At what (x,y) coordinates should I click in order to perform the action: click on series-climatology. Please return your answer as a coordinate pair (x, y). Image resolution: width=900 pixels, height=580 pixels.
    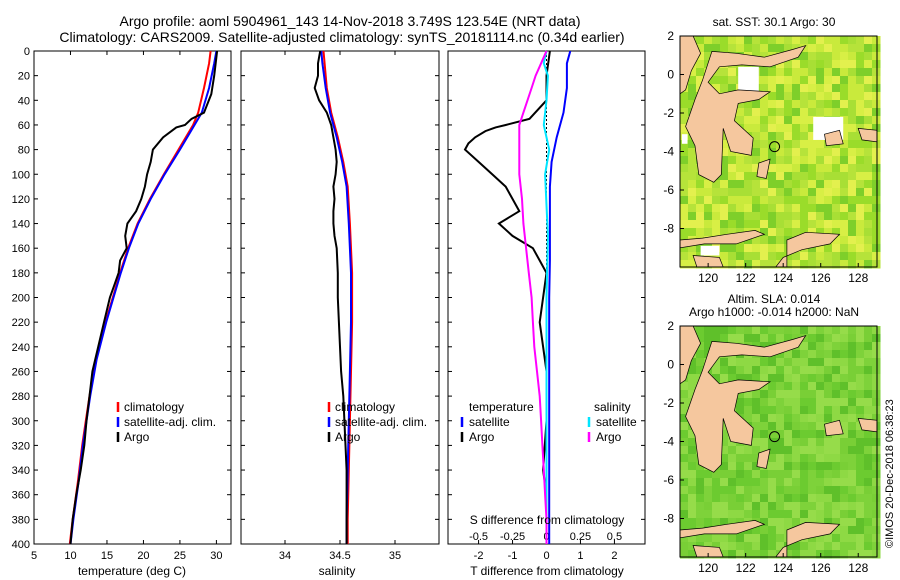
    Looking at the image, I should click on (338, 297).